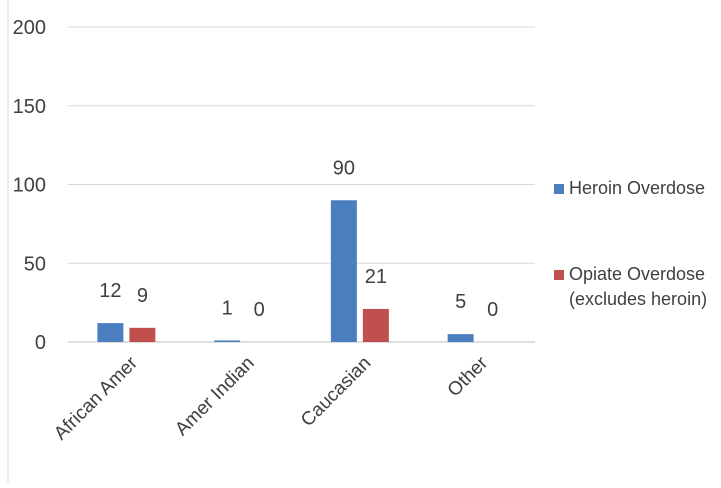 The image size is (721, 488). What do you see at coordinates (35, 264) in the screenshot?
I see `y-tick-label: 50` at bounding box center [35, 264].